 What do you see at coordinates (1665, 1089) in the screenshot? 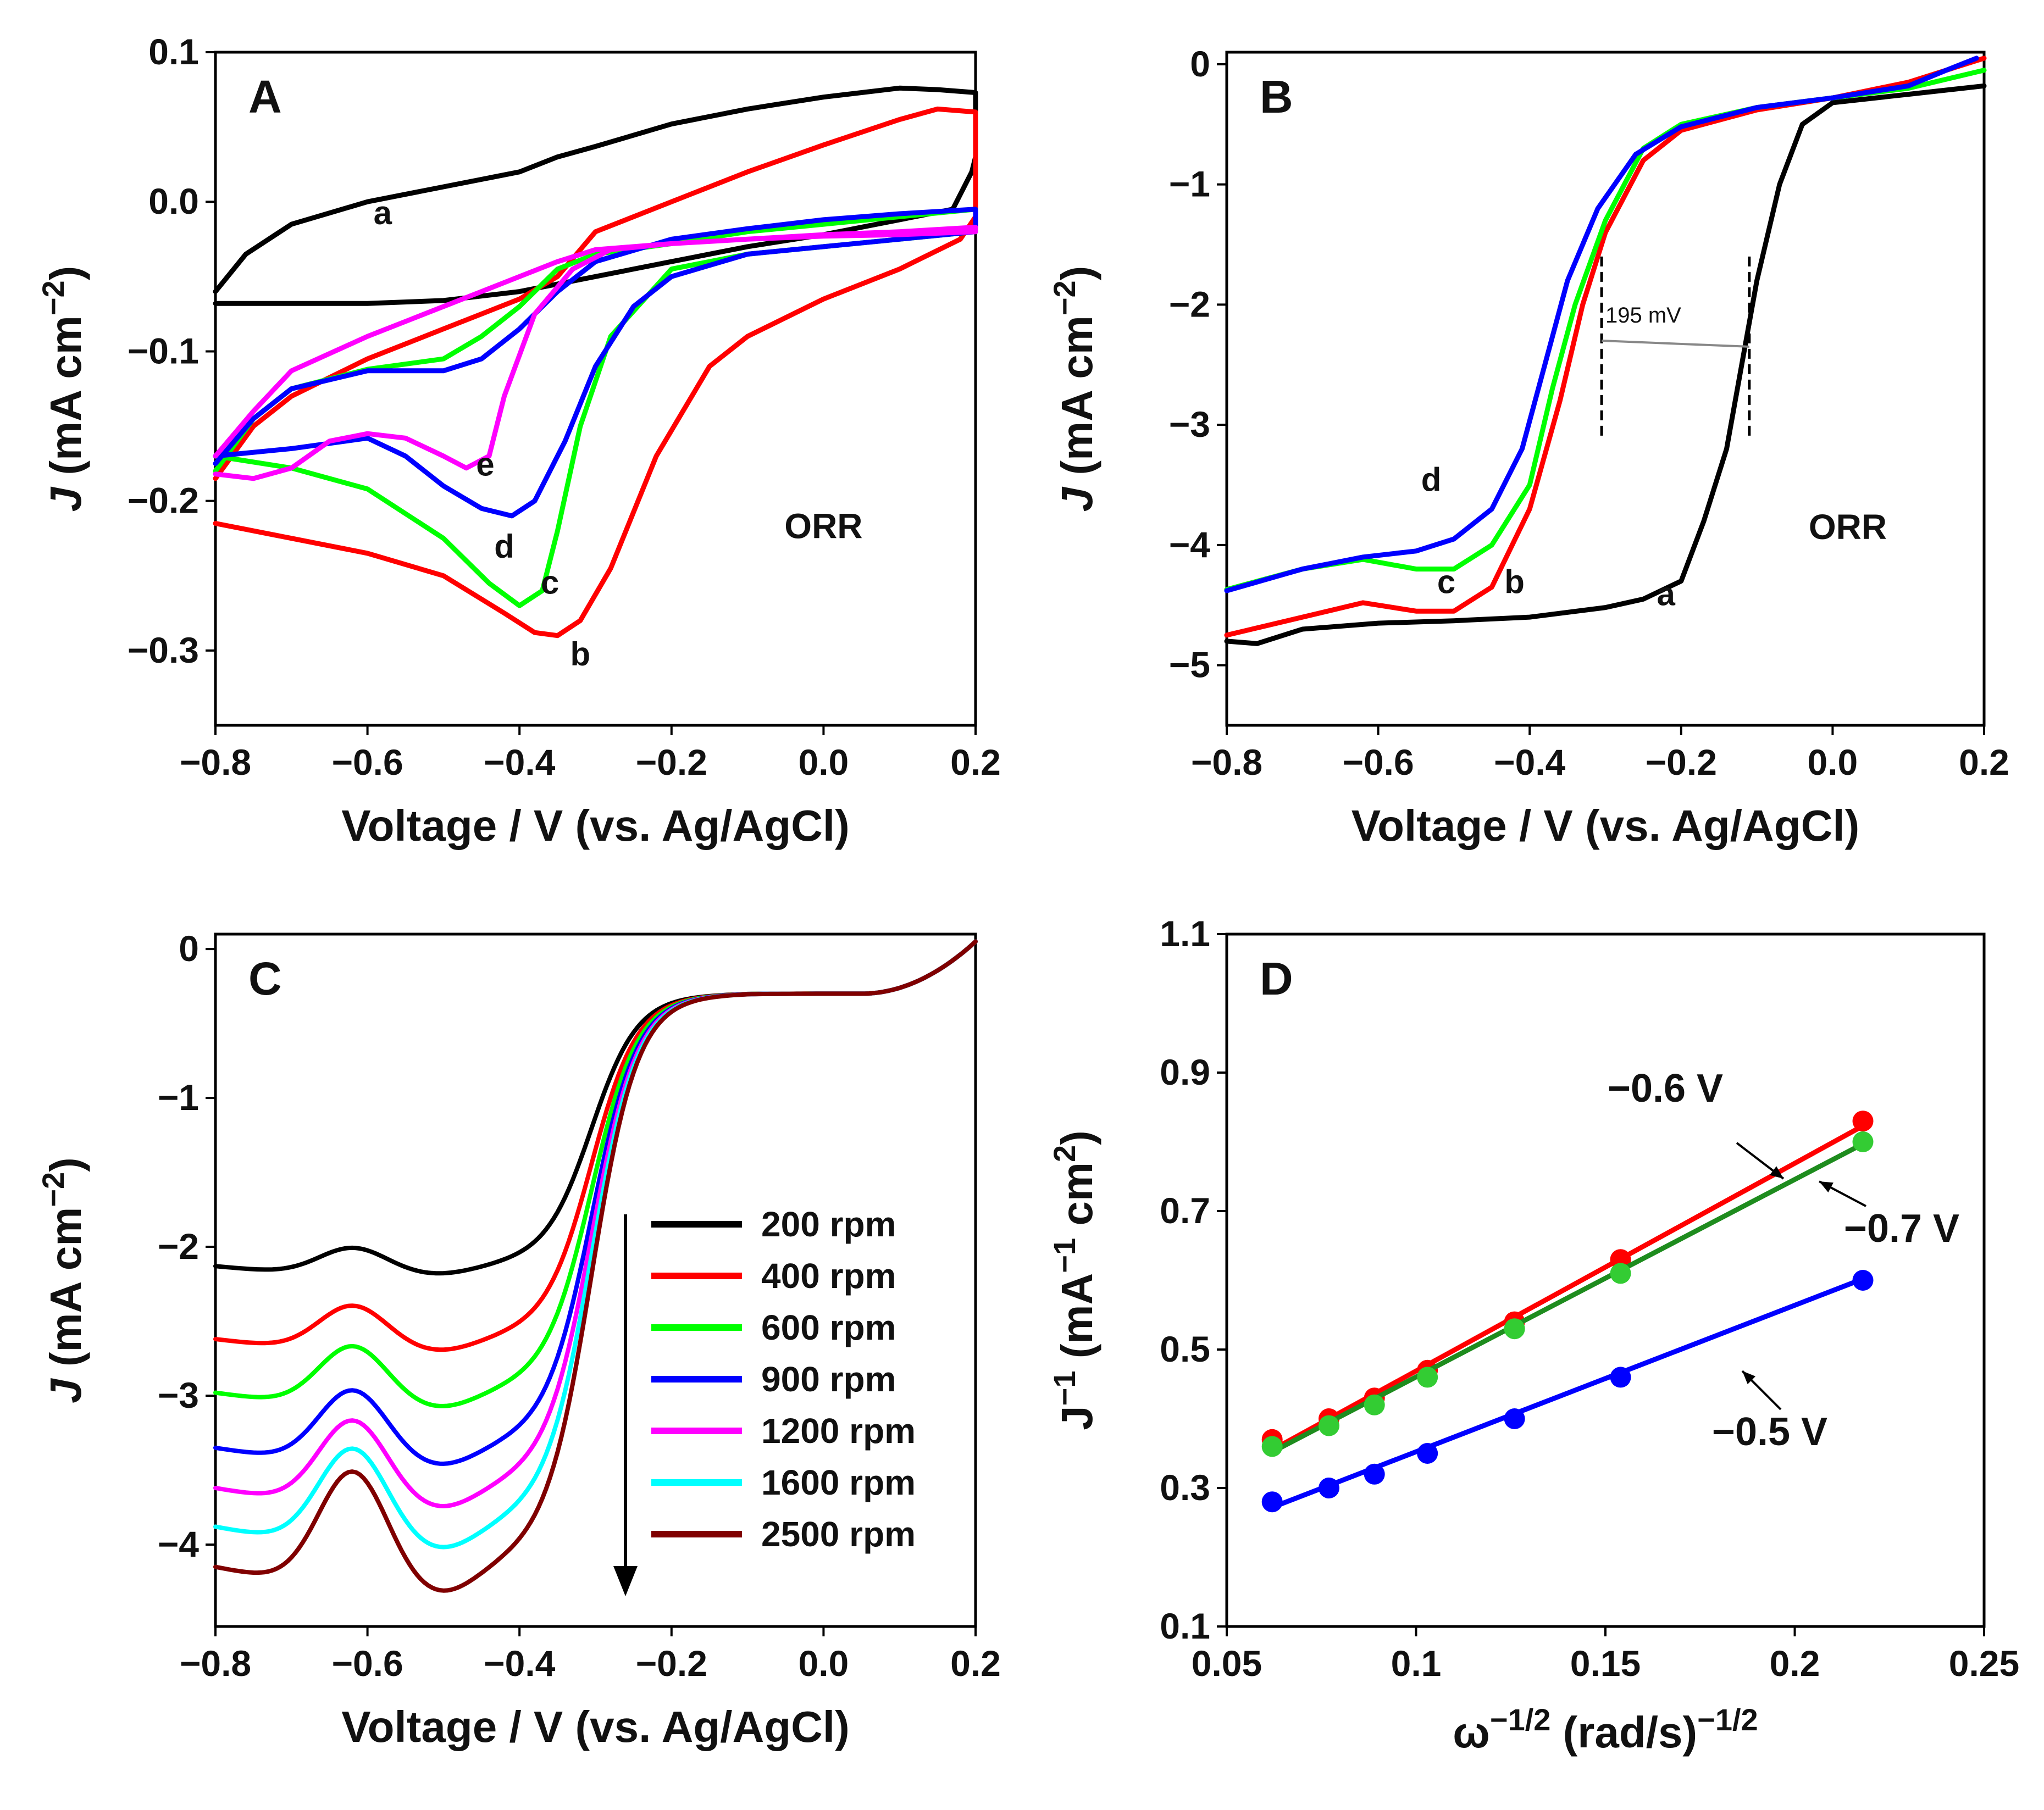
I see `series-label: −0.6 V` at bounding box center [1665, 1089].